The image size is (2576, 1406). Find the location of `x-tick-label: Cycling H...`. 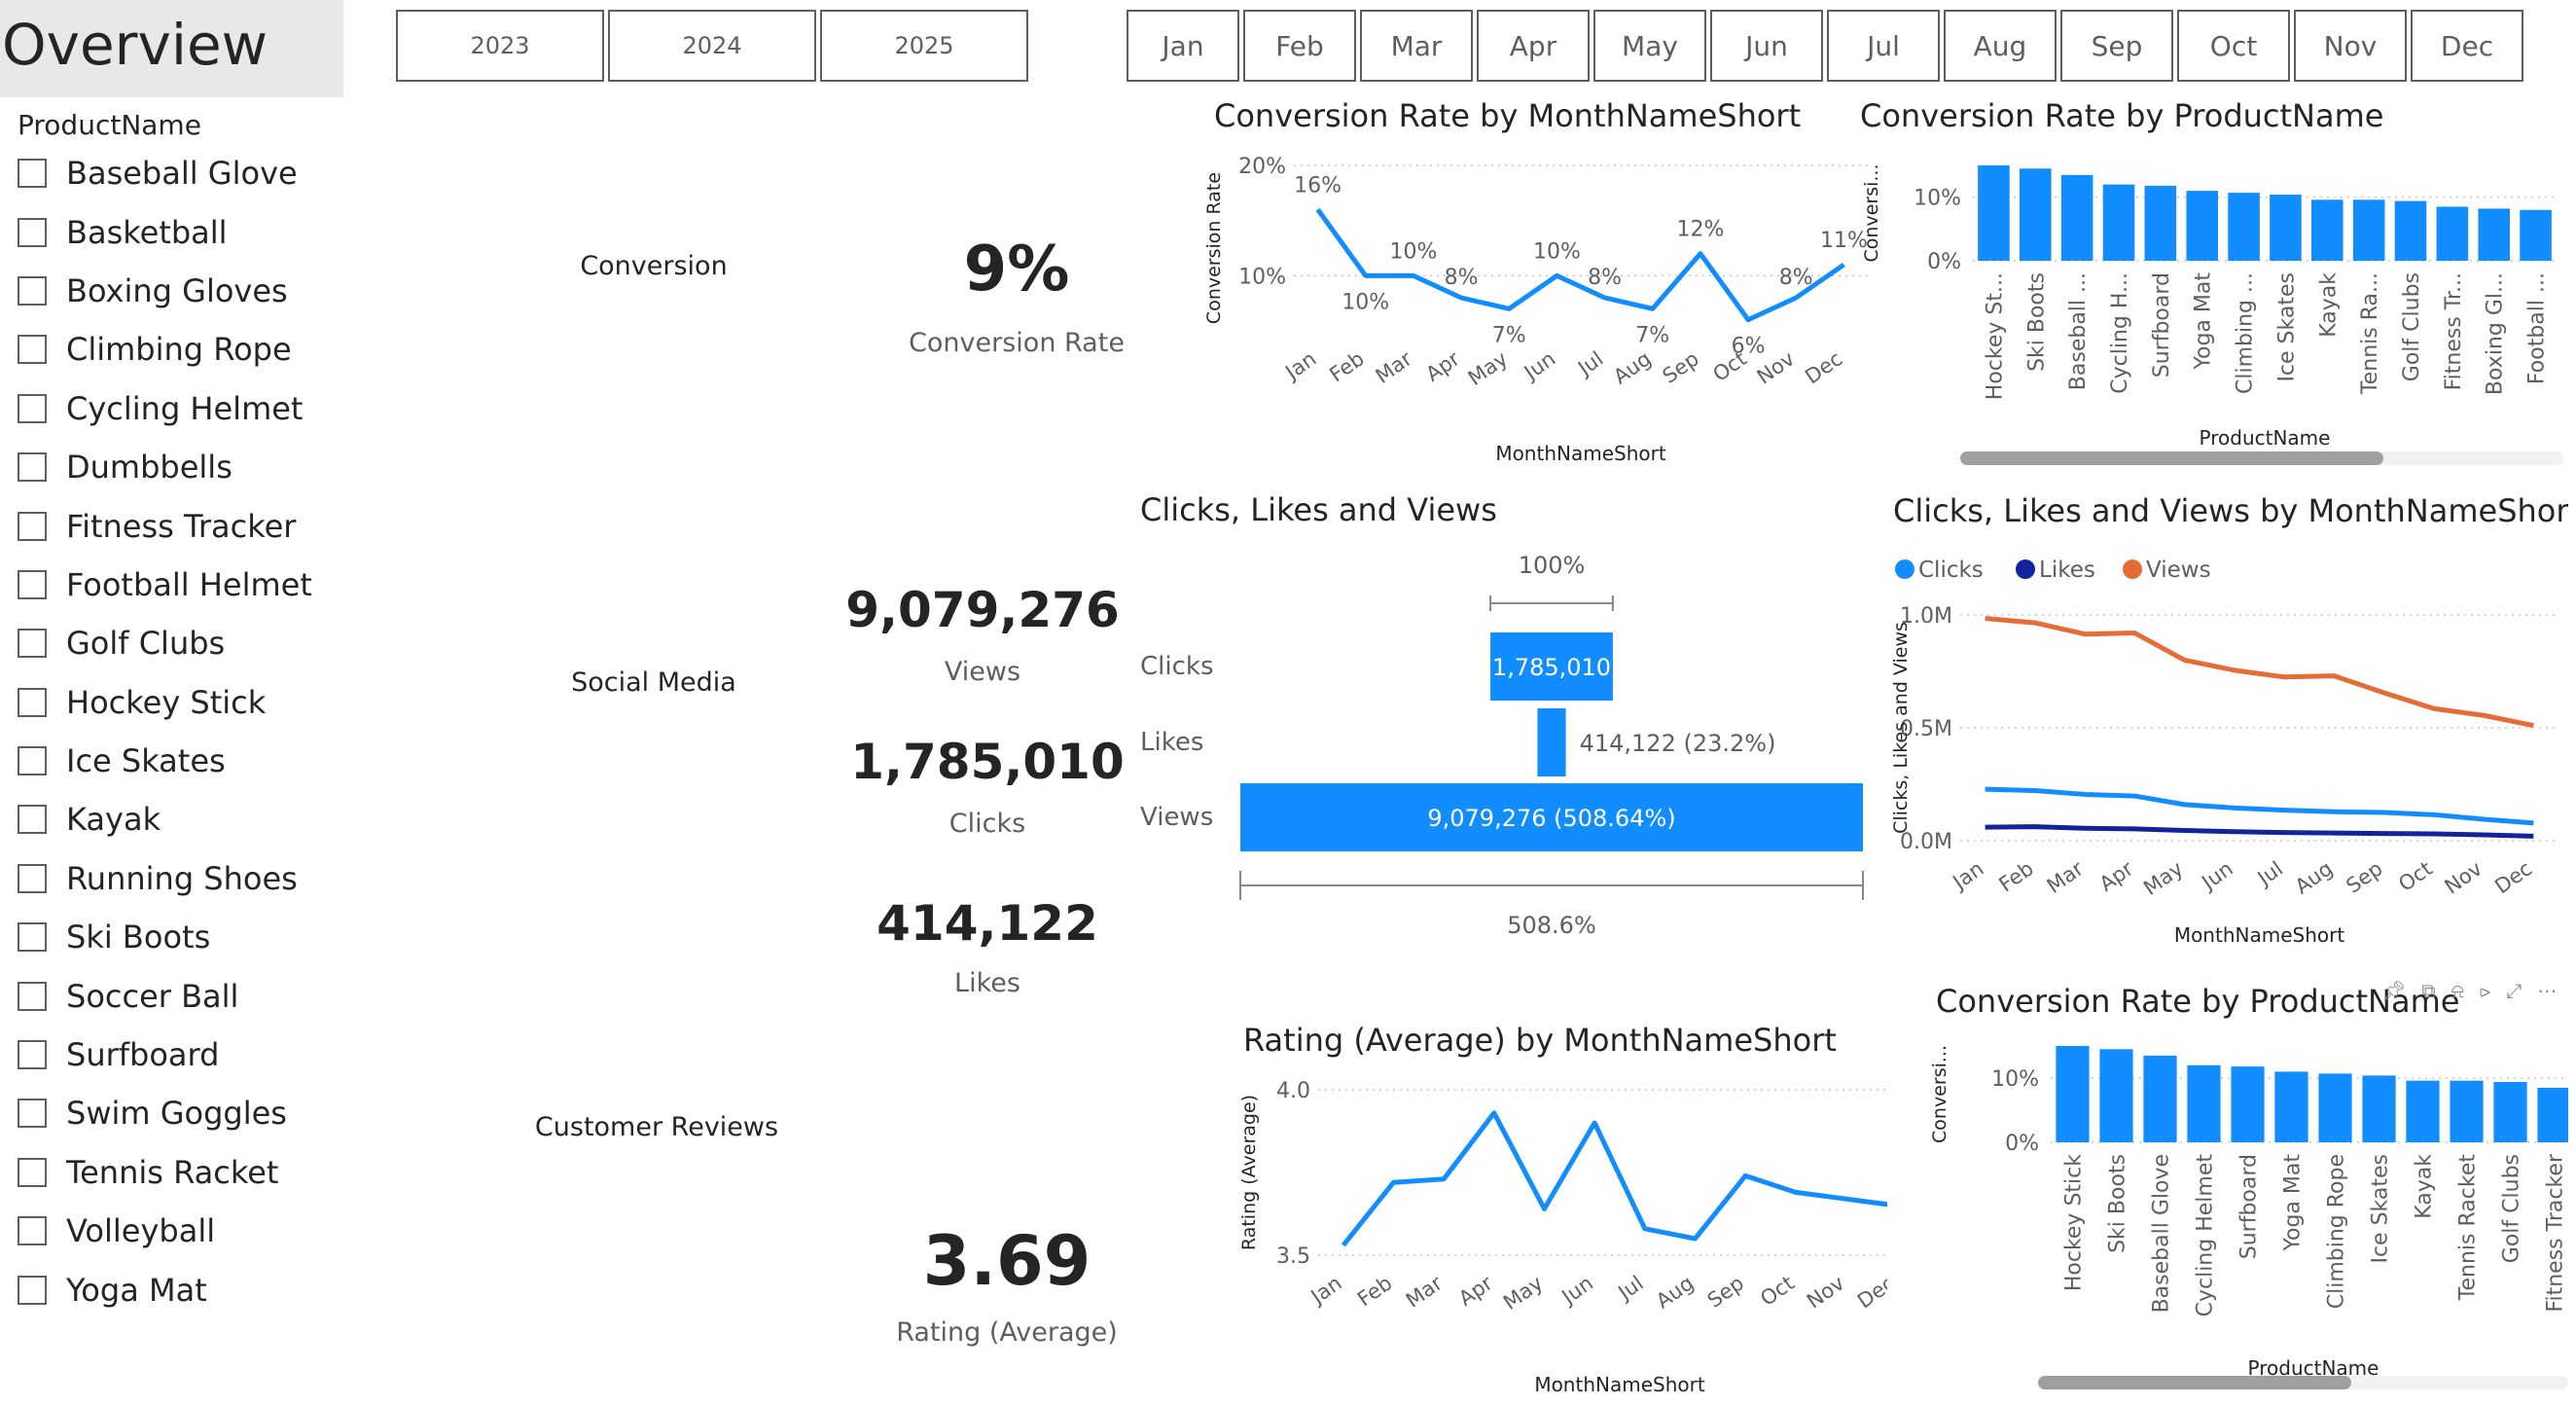

x-tick-label: Cycling H... is located at coordinates (2120, 333).